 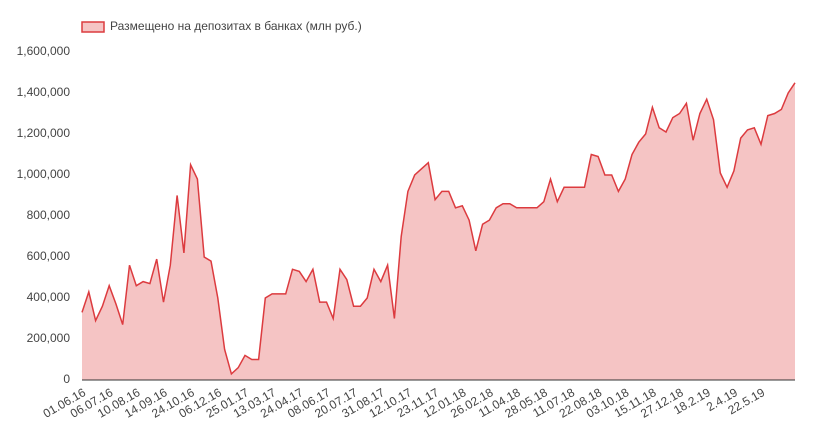 I want to click on y-tick-label: 800,000, so click(x=49, y=215).